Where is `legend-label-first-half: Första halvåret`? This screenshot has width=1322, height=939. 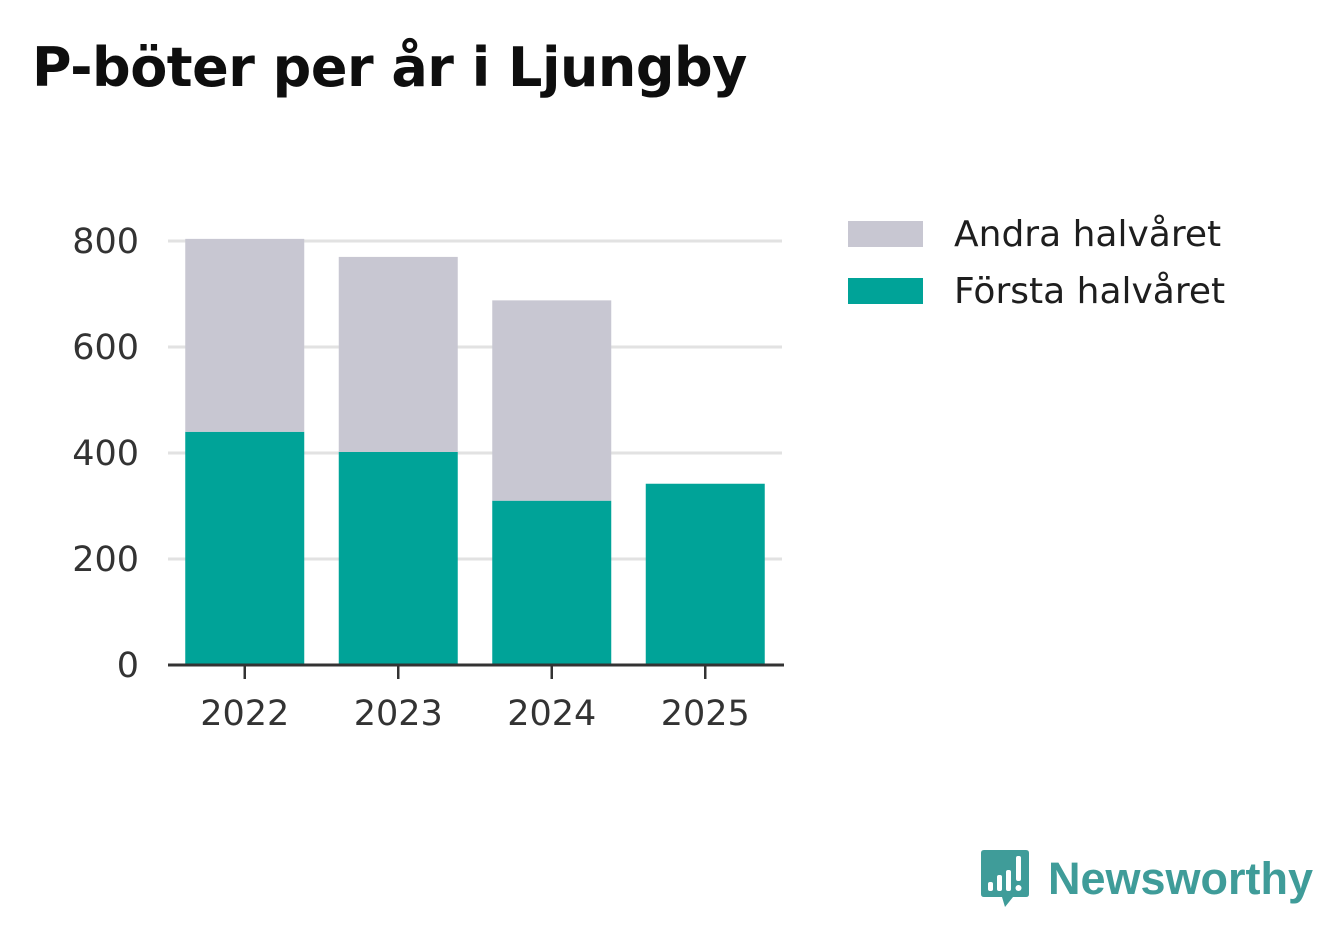
legend-label-first-half: Första halvåret is located at coordinates (1090, 291).